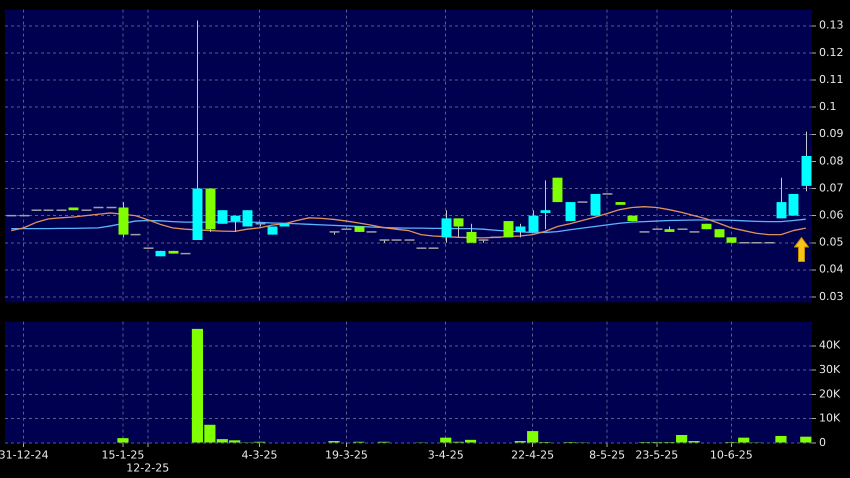 The height and width of the screenshot is (478, 850). Describe the element at coordinates (830, 369) in the screenshot. I see `y-tick-label: 30K` at that location.